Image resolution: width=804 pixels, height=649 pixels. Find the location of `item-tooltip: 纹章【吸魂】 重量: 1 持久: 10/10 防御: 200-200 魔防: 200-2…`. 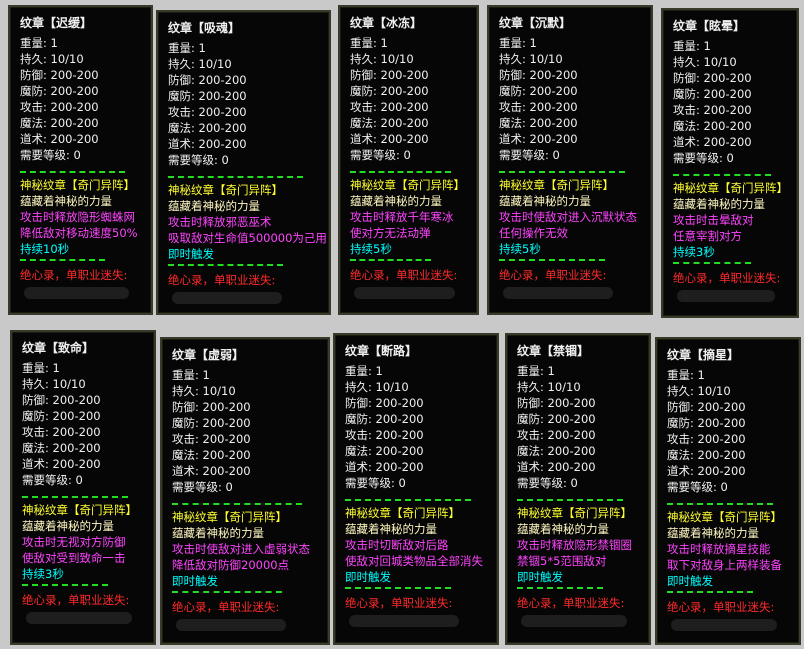

item-tooltip: 纹章【吸魂】 重量: 1 持久: 10/10 防御: 200-200 魔防: 200-2… is located at coordinates (243, 162).